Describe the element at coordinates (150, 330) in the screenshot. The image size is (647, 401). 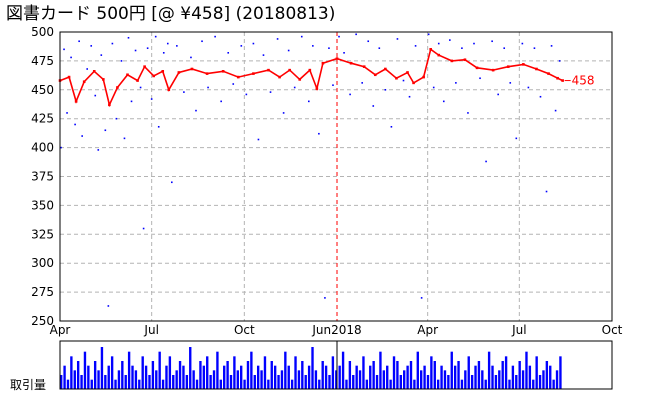
I see `x-tick-label: Jul` at that location.